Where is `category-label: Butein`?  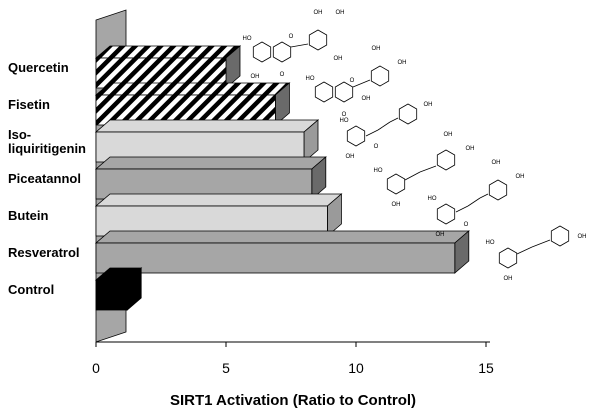
category-label: Butein is located at coordinates (28, 215).